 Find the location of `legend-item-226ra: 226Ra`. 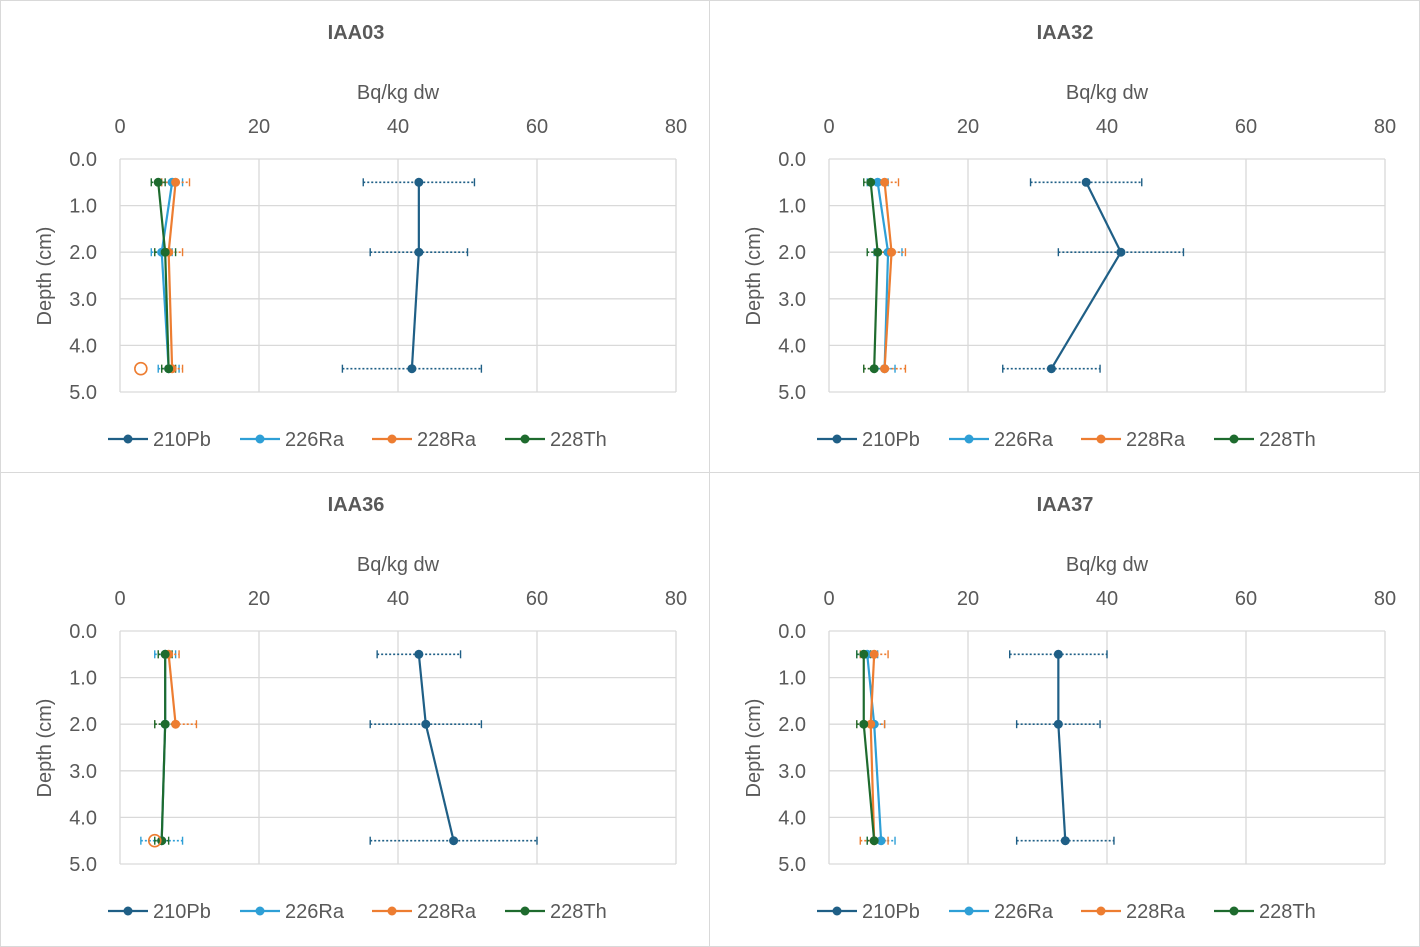

legend-item-226ra: 226Ra is located at coordinates (292, 912).